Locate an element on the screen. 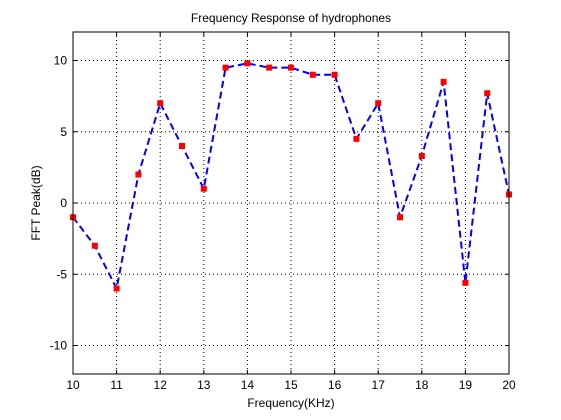 This screenshot has width=561, height=420. chart-title: Frequency Response of hydrophones is located at coordinates (291, 18).